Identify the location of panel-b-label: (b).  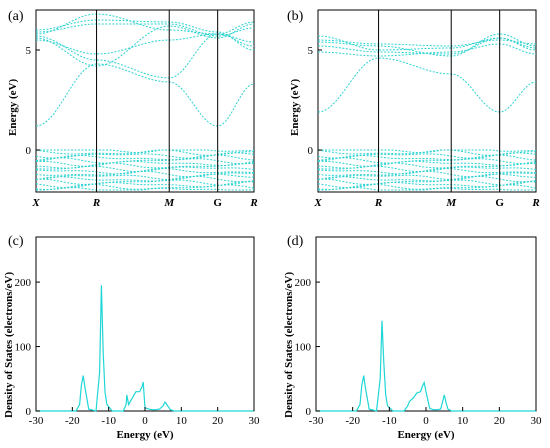
(295, 16).